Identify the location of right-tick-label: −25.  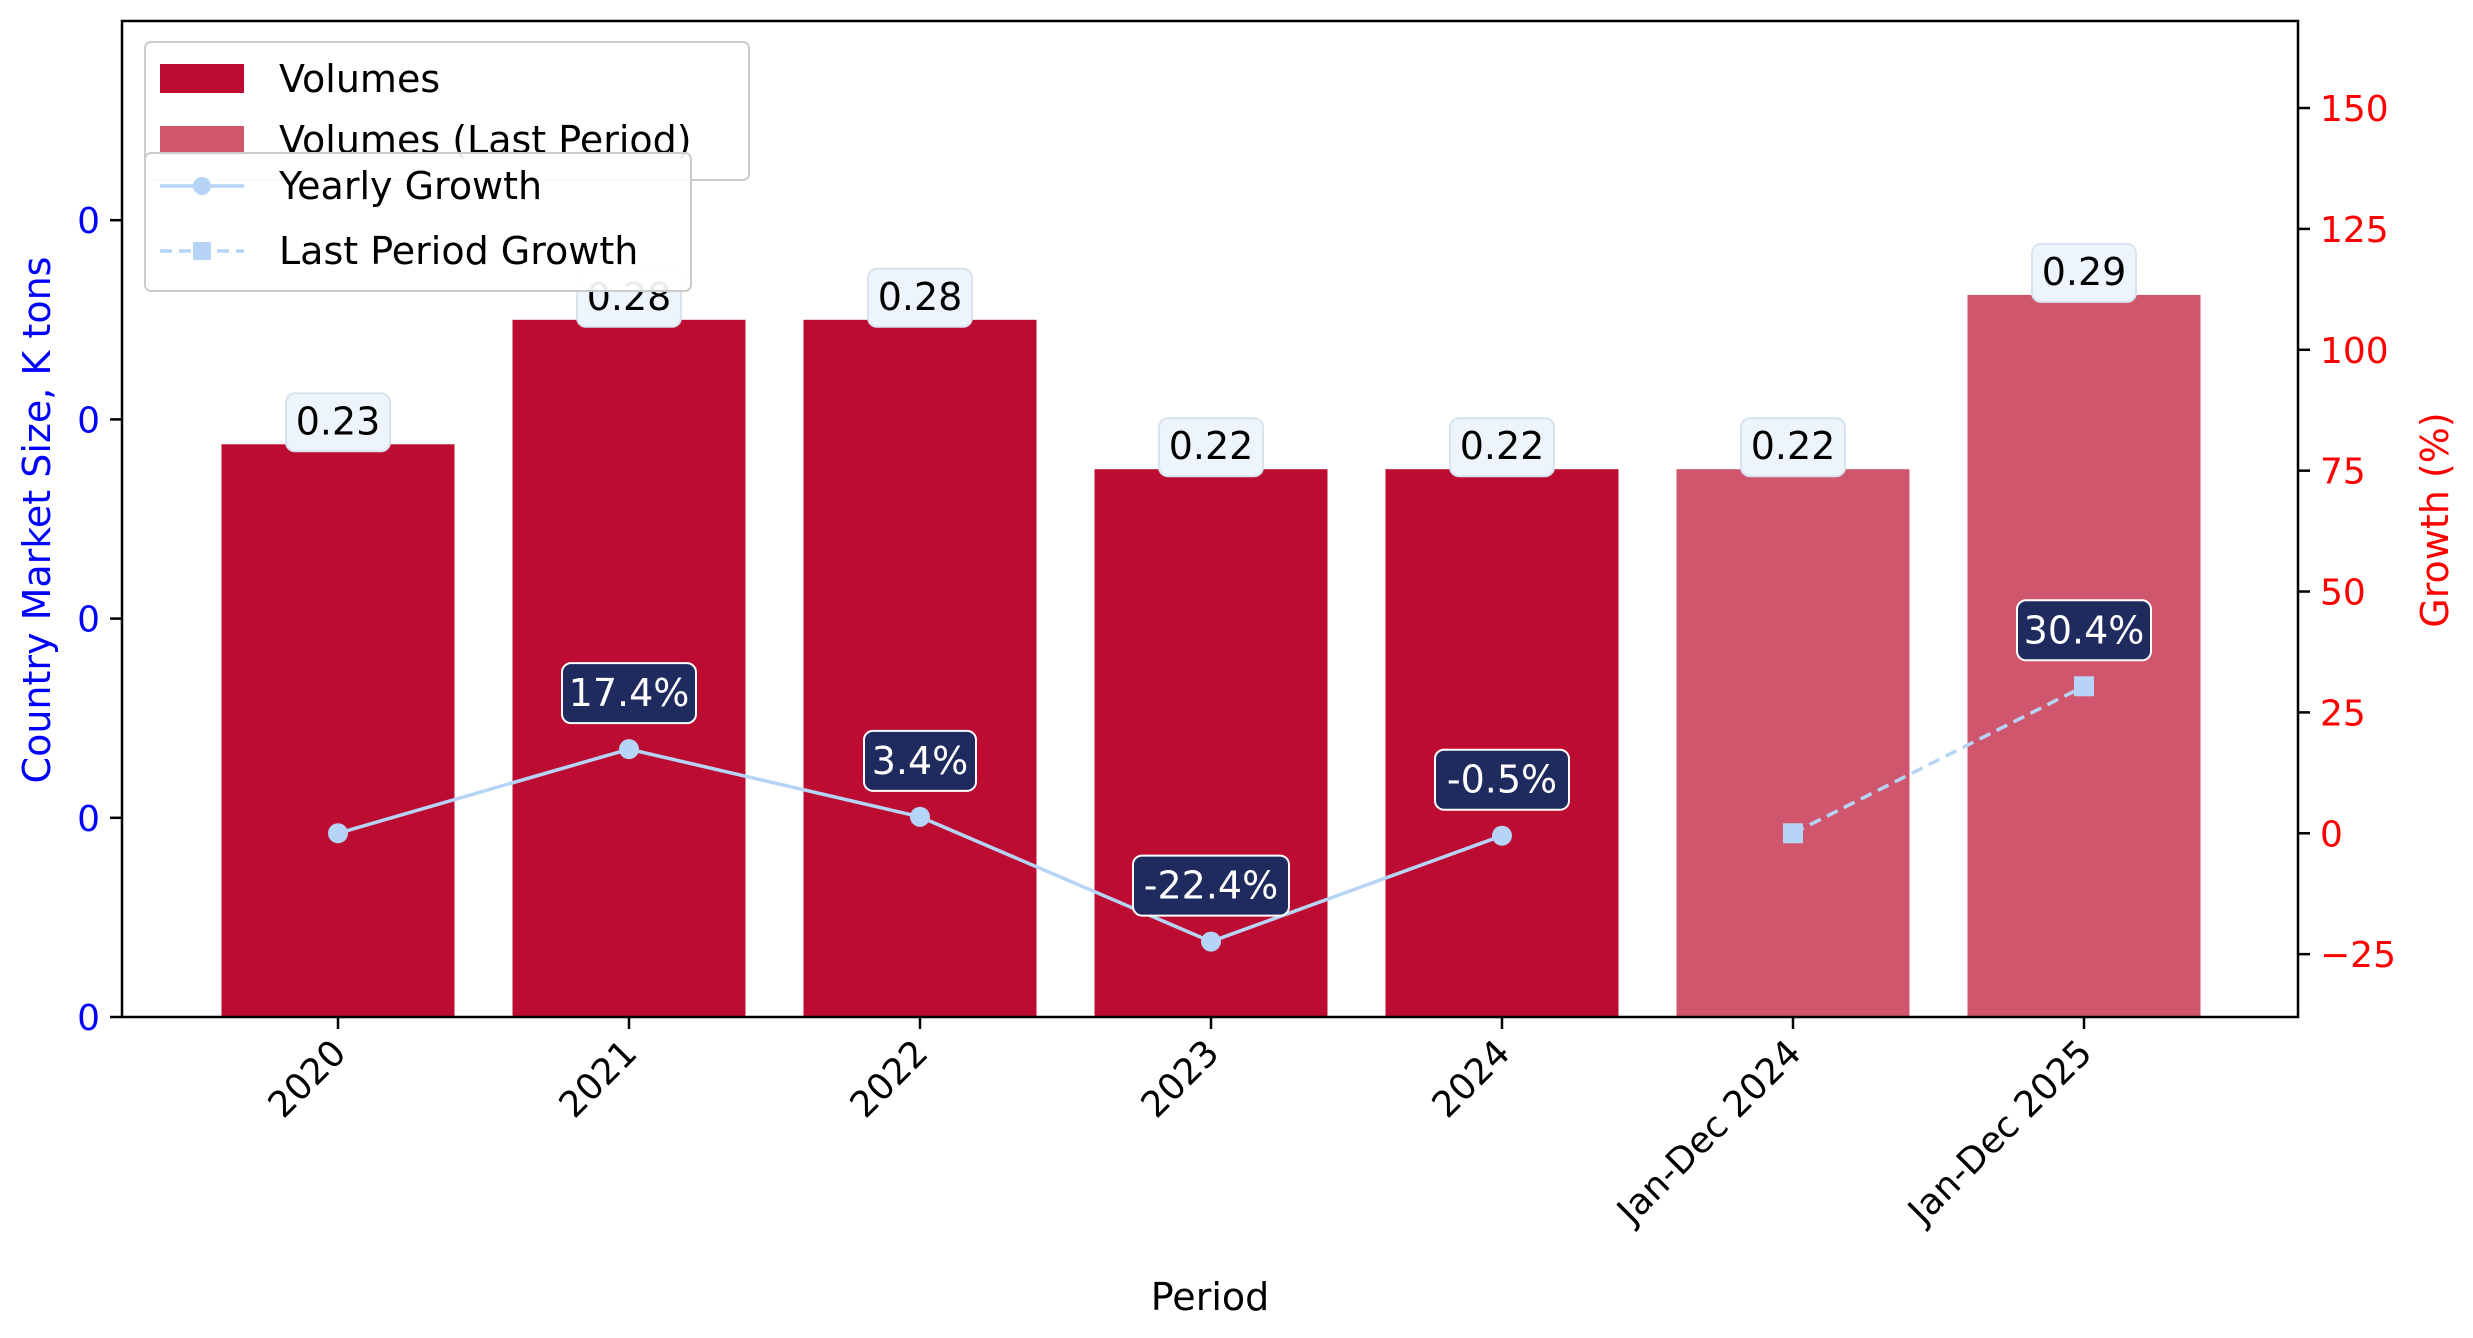
(2358, 955).